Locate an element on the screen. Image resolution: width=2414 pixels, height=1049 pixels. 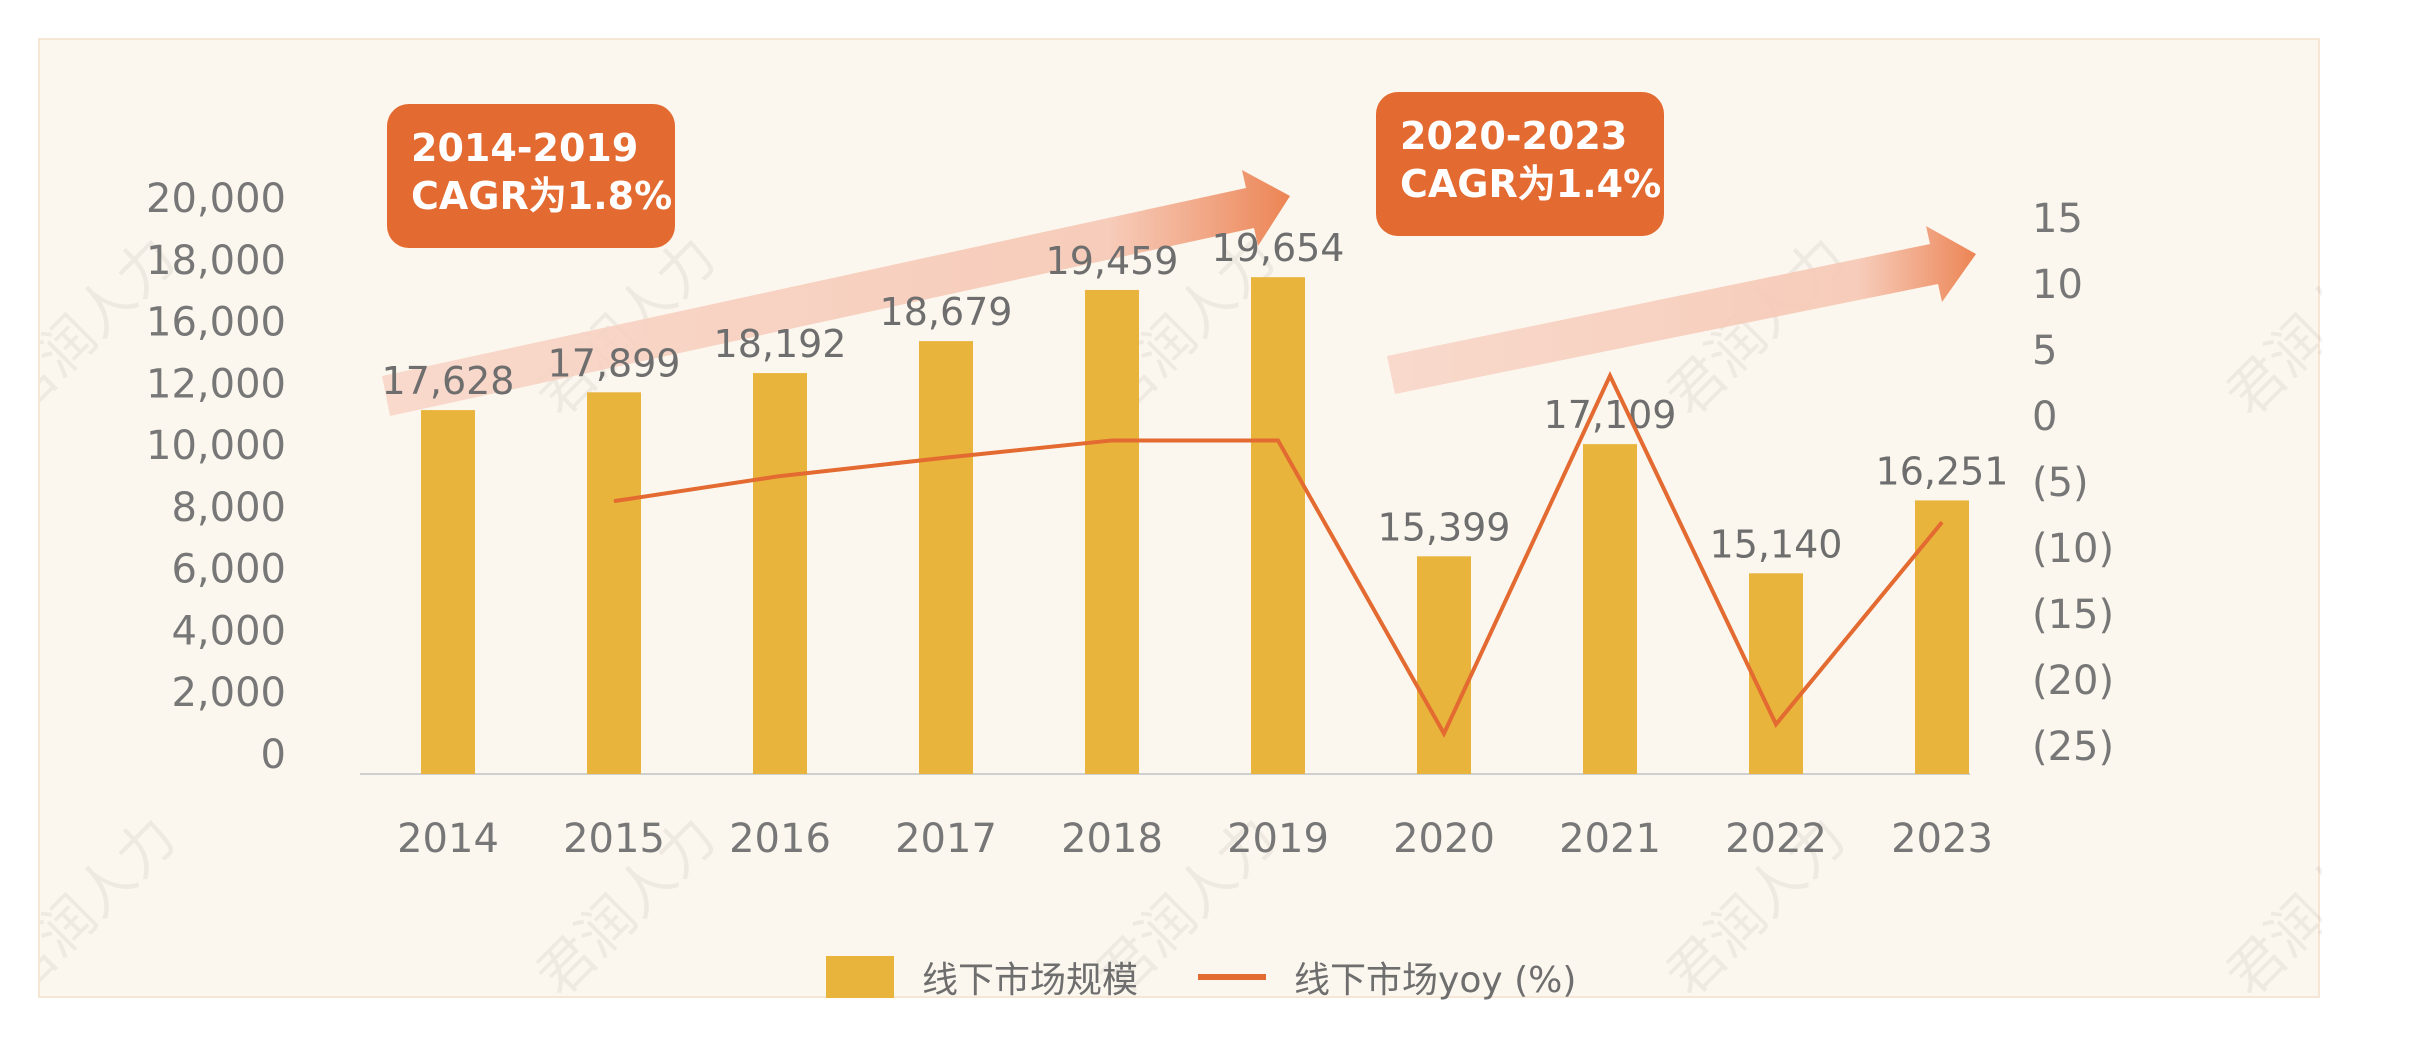
x-axis-tick-label-2023: 2023 is located at coordinates (1942, 839).